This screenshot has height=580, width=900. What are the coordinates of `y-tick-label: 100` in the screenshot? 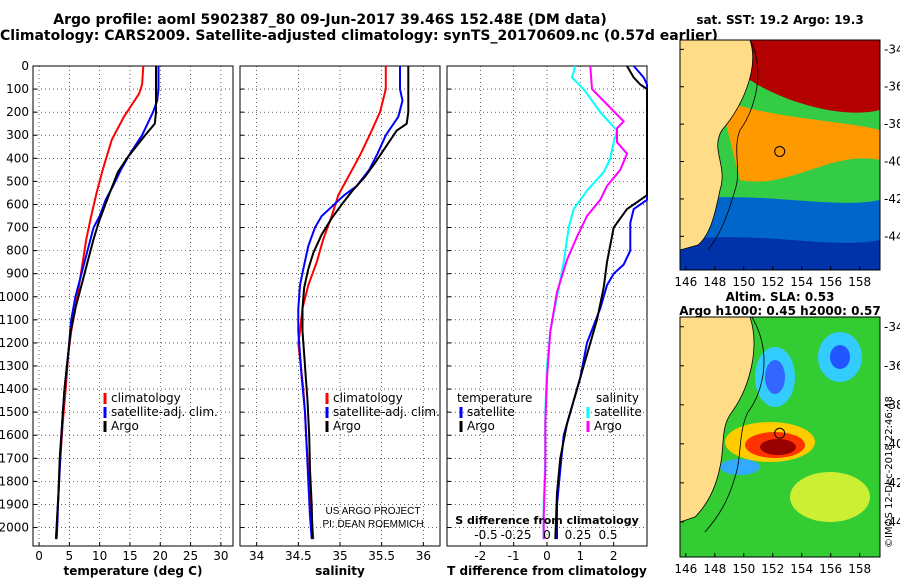 It's located at (17, 89).